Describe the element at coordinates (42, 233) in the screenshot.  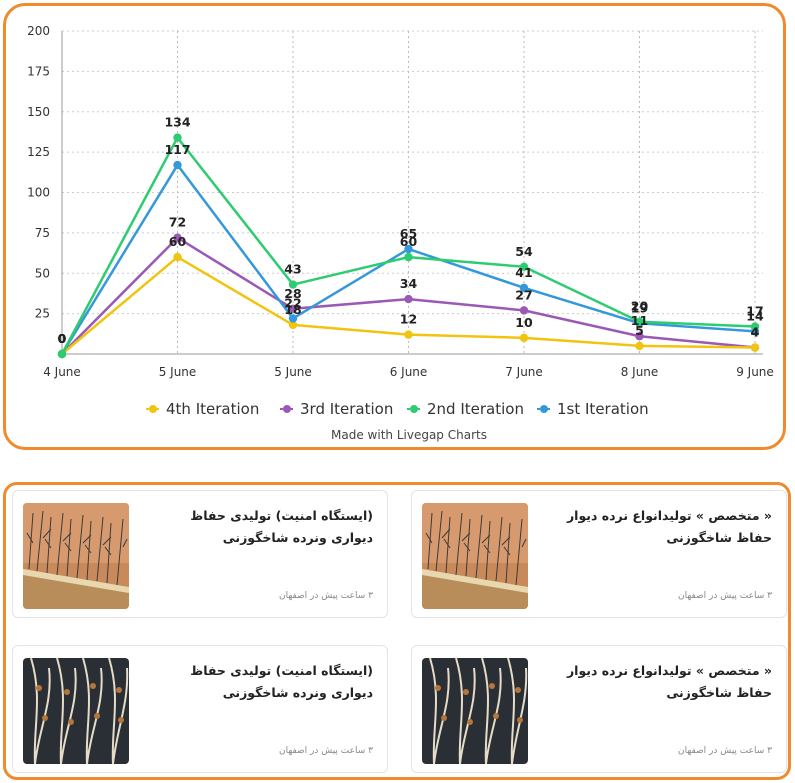
I see `y-tick-label: 75` at that location.